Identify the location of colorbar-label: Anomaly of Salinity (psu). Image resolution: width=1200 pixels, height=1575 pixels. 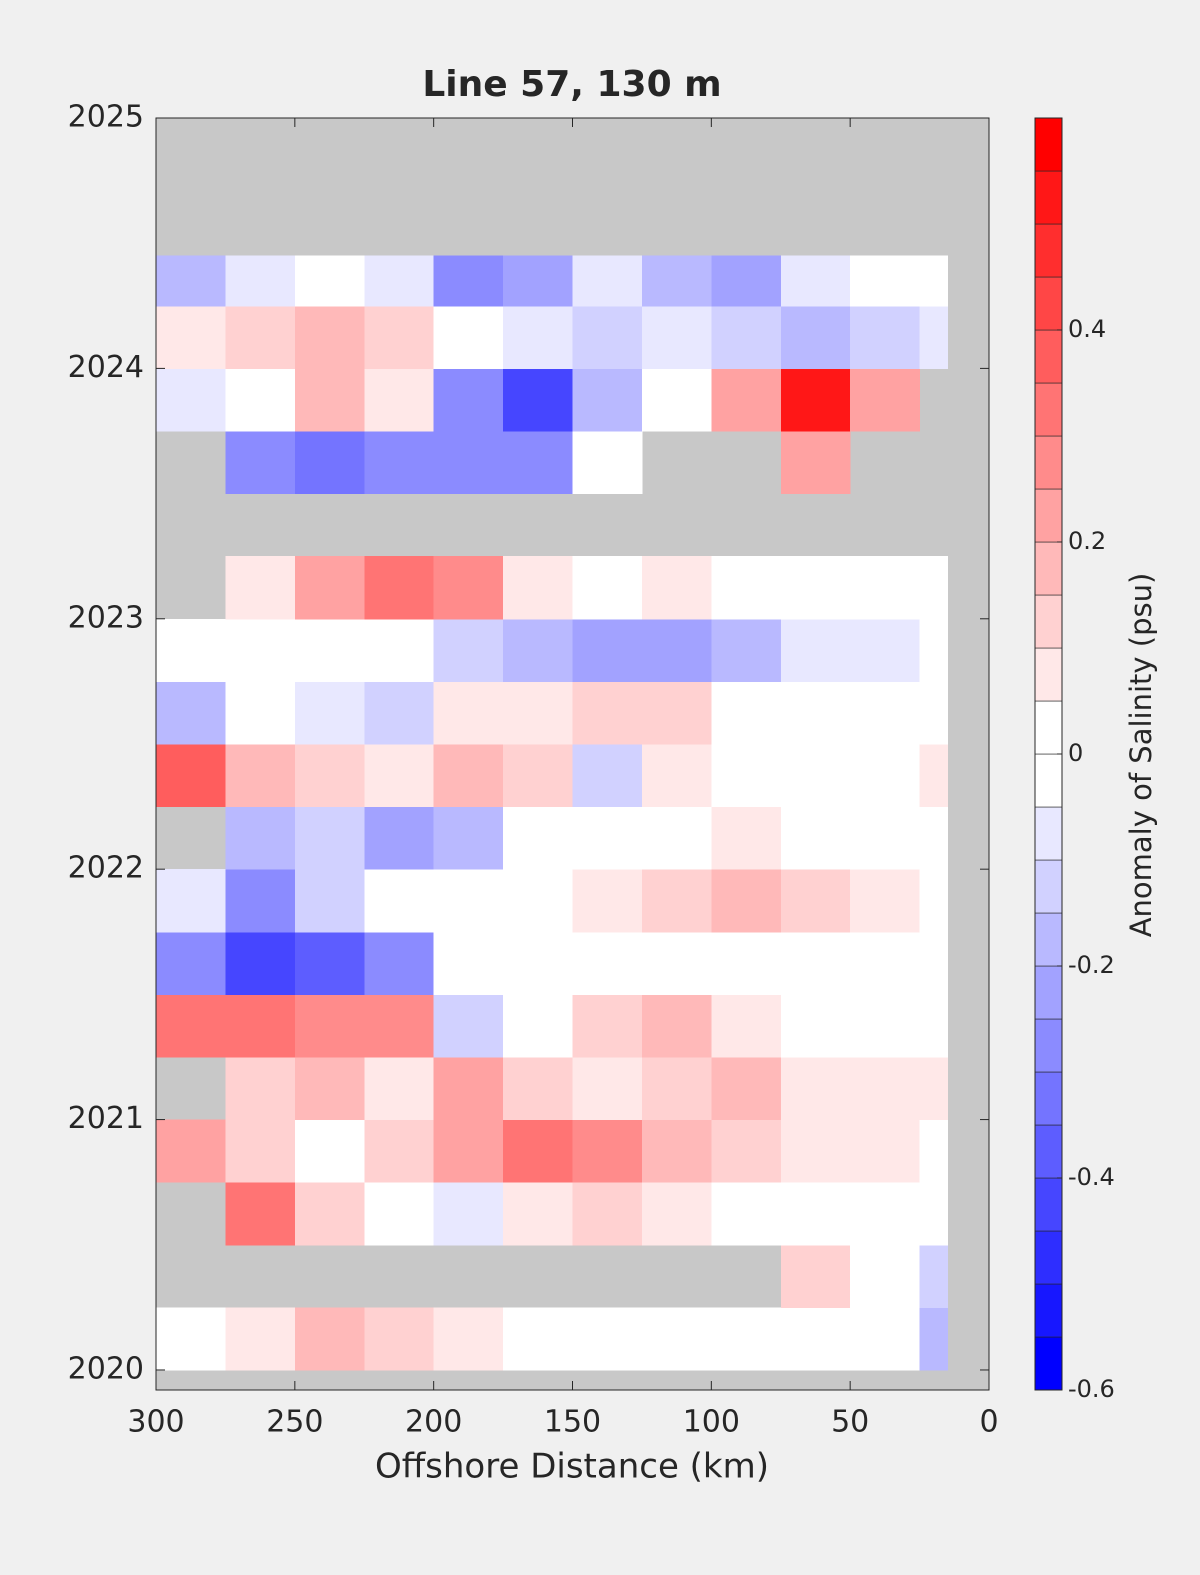
(1141, 755).